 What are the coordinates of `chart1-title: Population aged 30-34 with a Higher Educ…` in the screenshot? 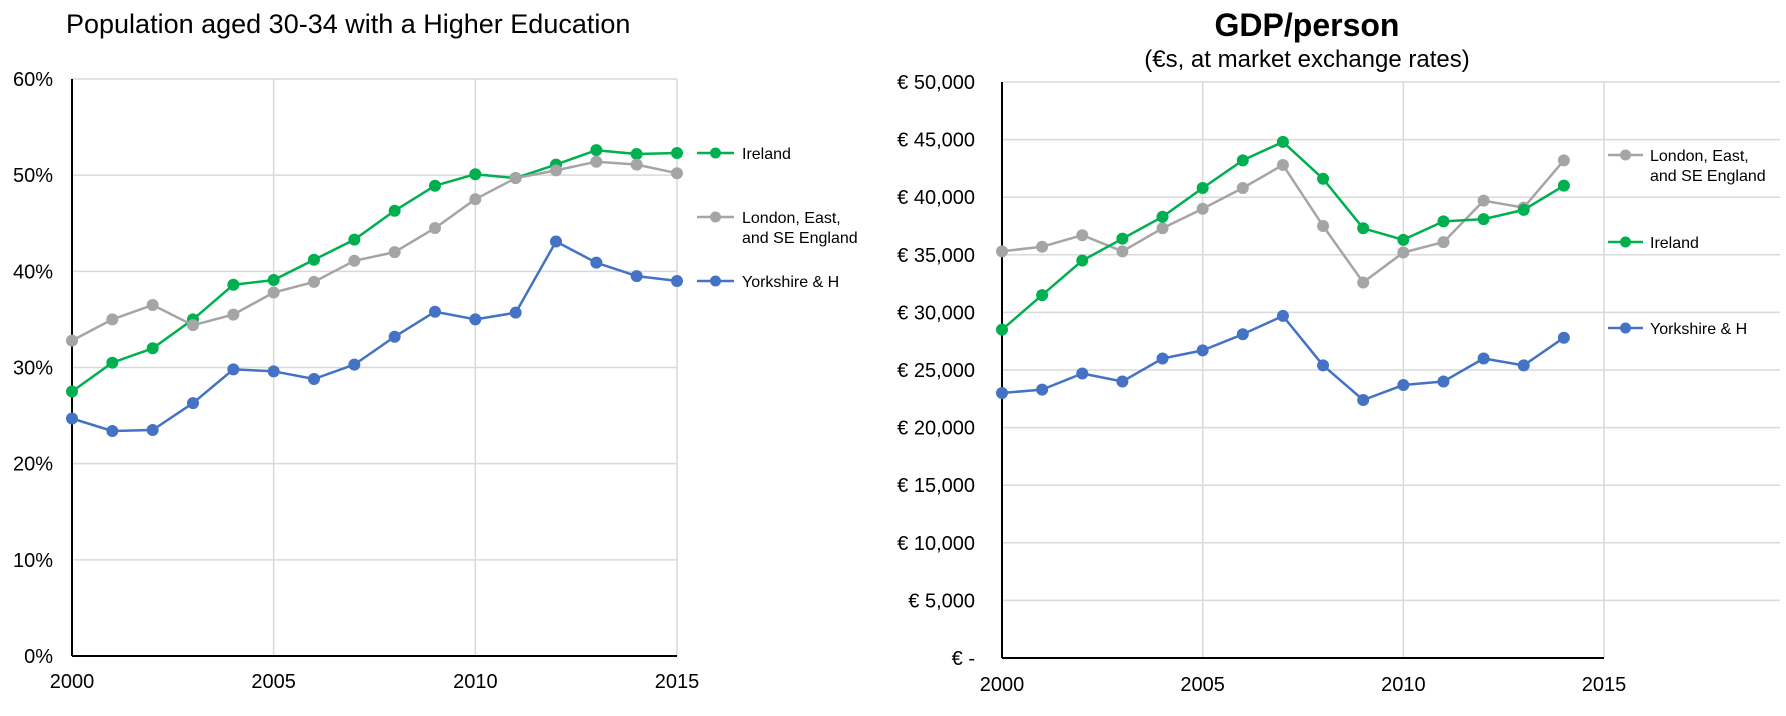 It's located at (348, 24).